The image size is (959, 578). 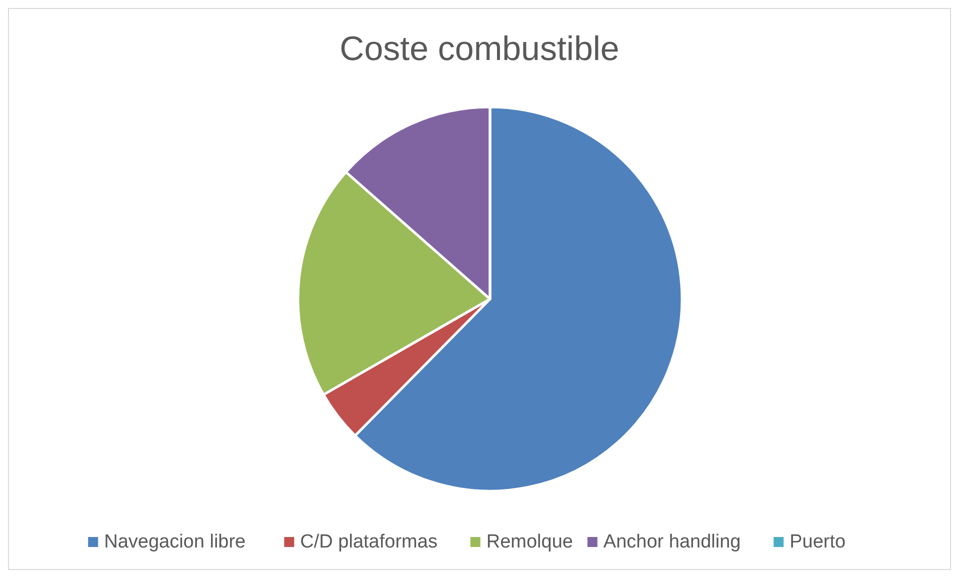 What do you see at coordinates (175, 542) in the screenshot?
I see `legend-label: Navegacion libre` at bounding box center [175, 542].